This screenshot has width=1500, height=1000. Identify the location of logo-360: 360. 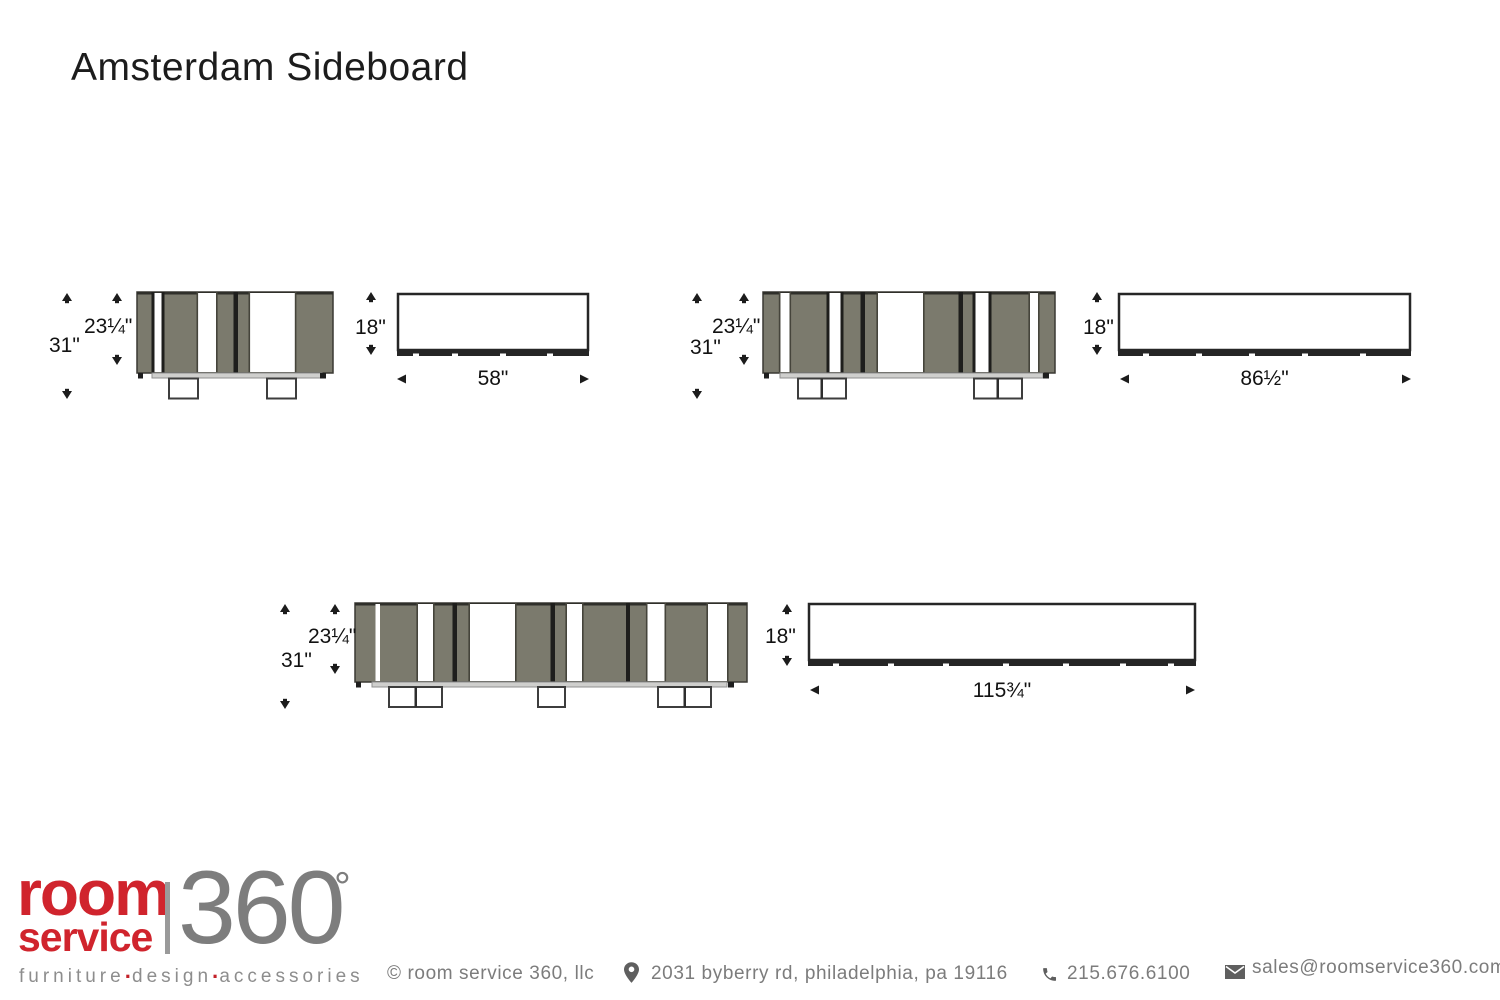
(262, 908).